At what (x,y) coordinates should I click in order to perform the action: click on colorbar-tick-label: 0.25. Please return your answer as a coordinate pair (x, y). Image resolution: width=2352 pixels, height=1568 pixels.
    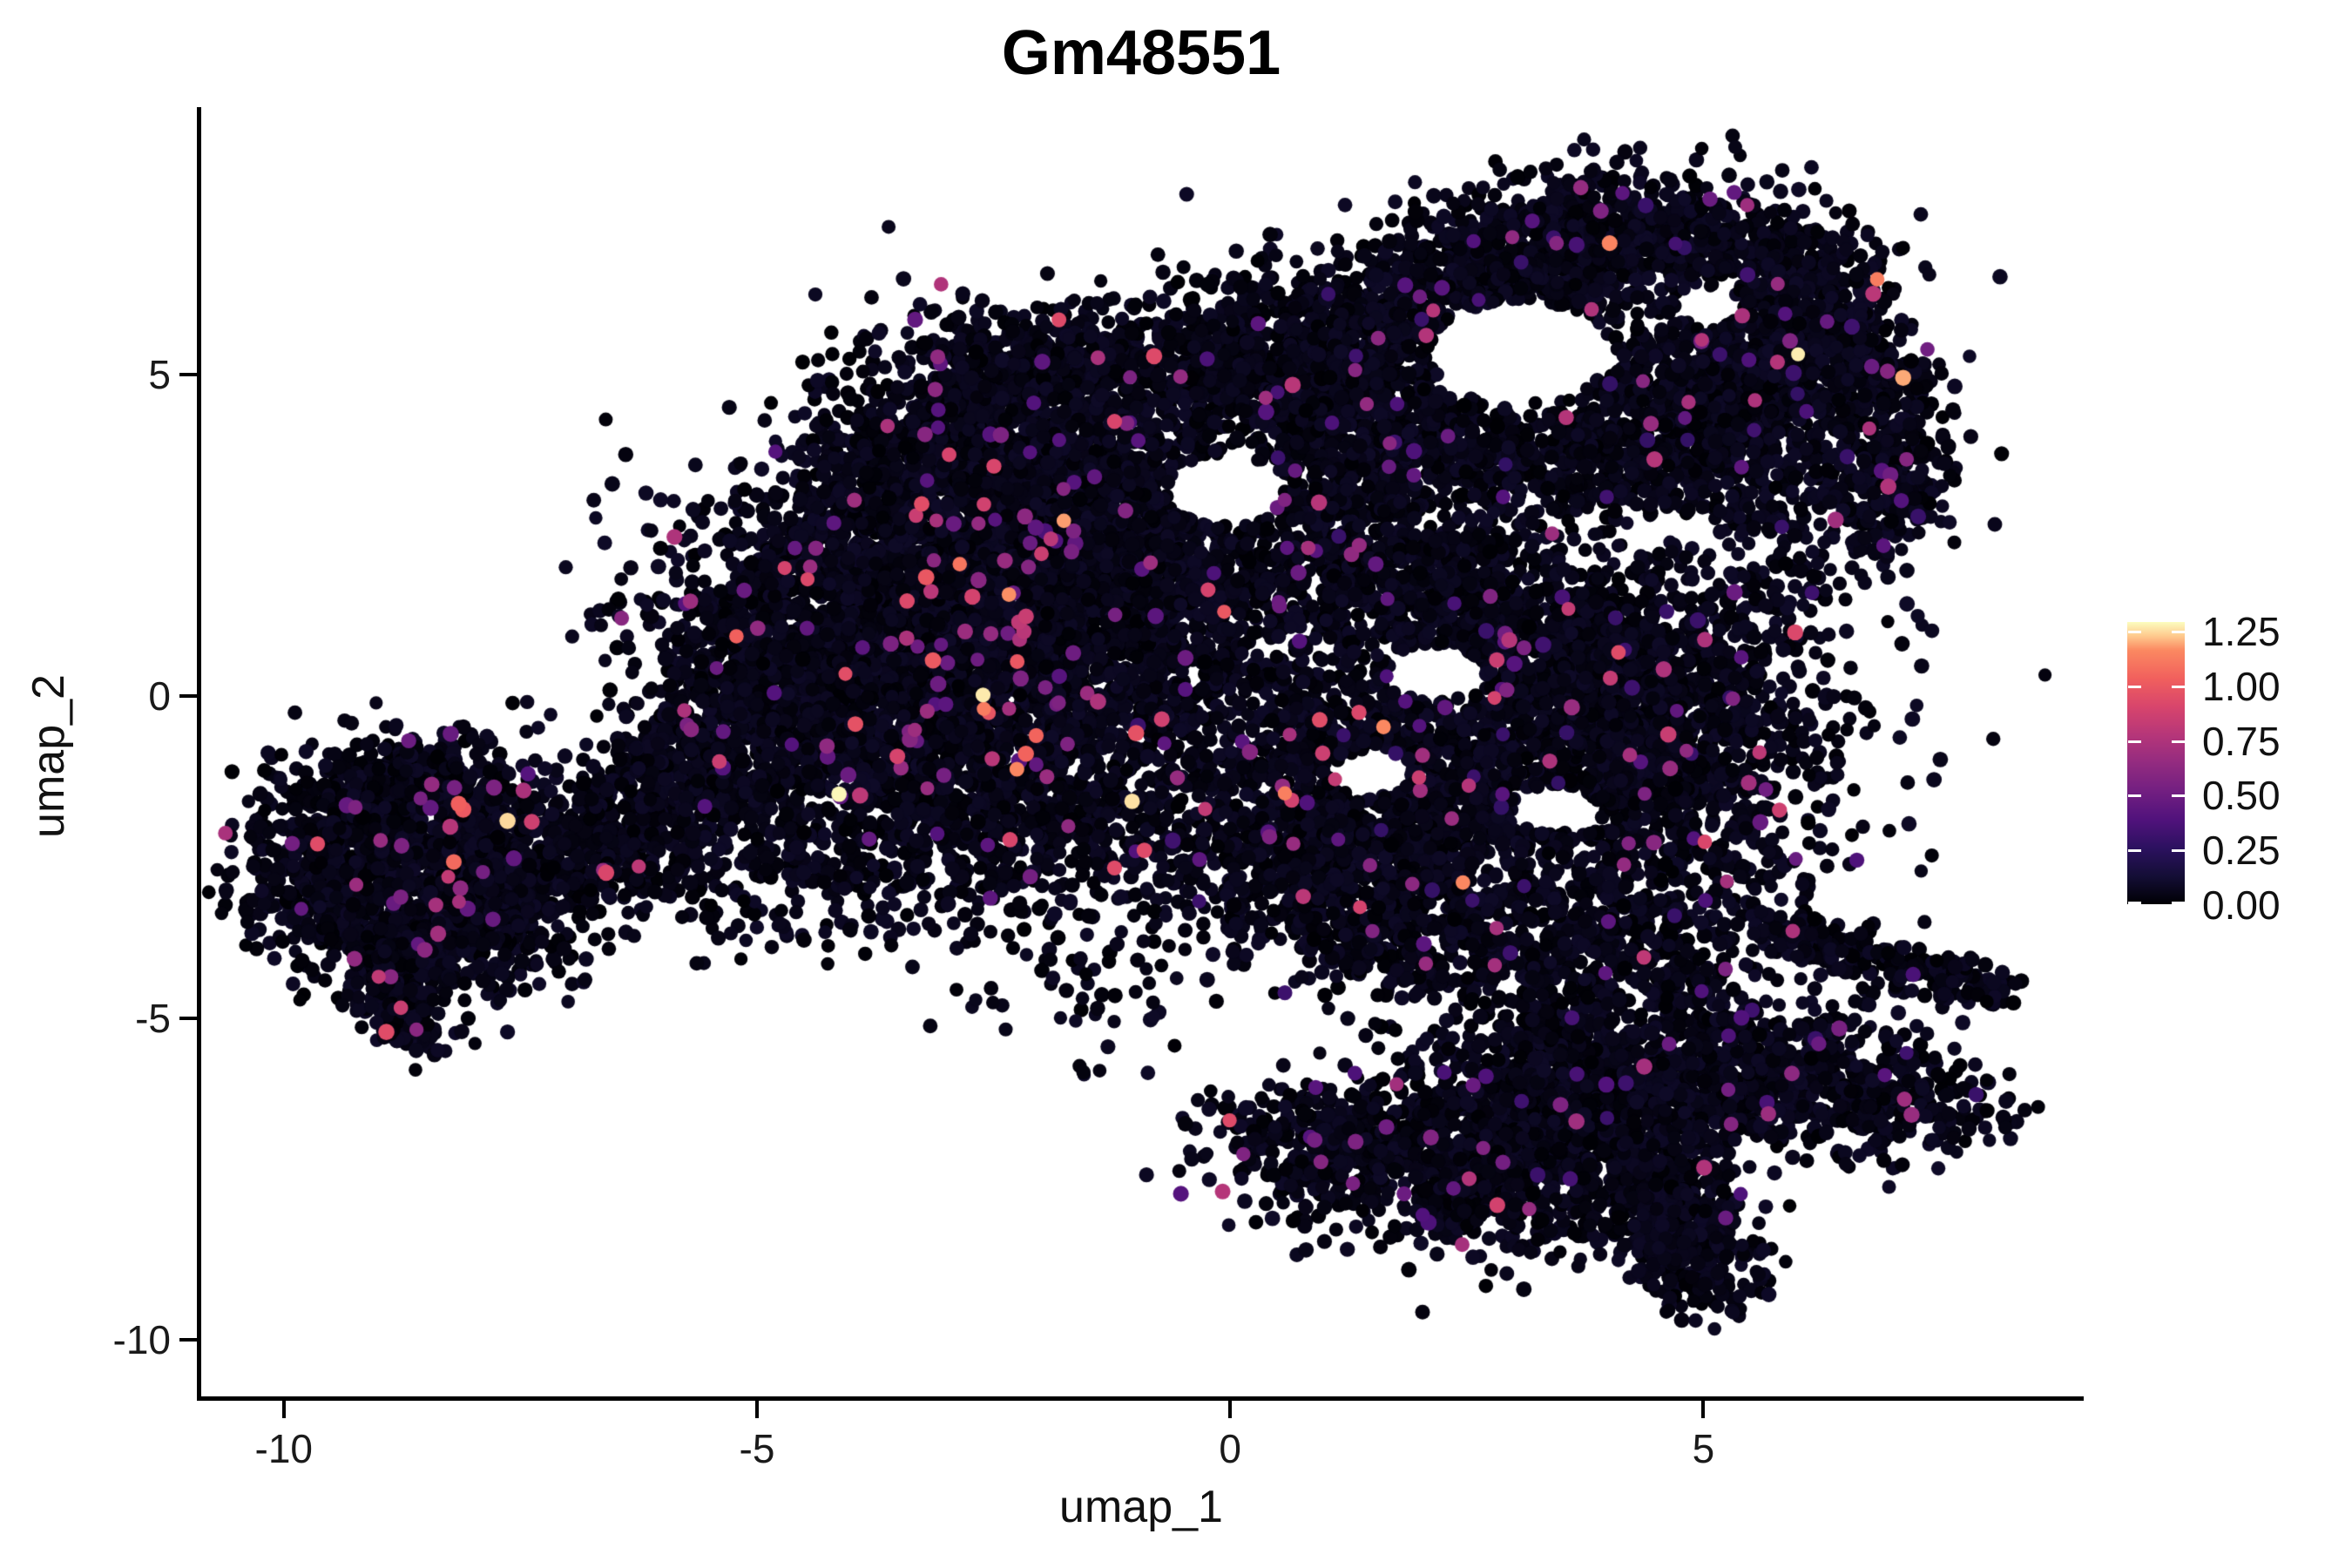
    Looking at the image, I should click on (2241, 851).